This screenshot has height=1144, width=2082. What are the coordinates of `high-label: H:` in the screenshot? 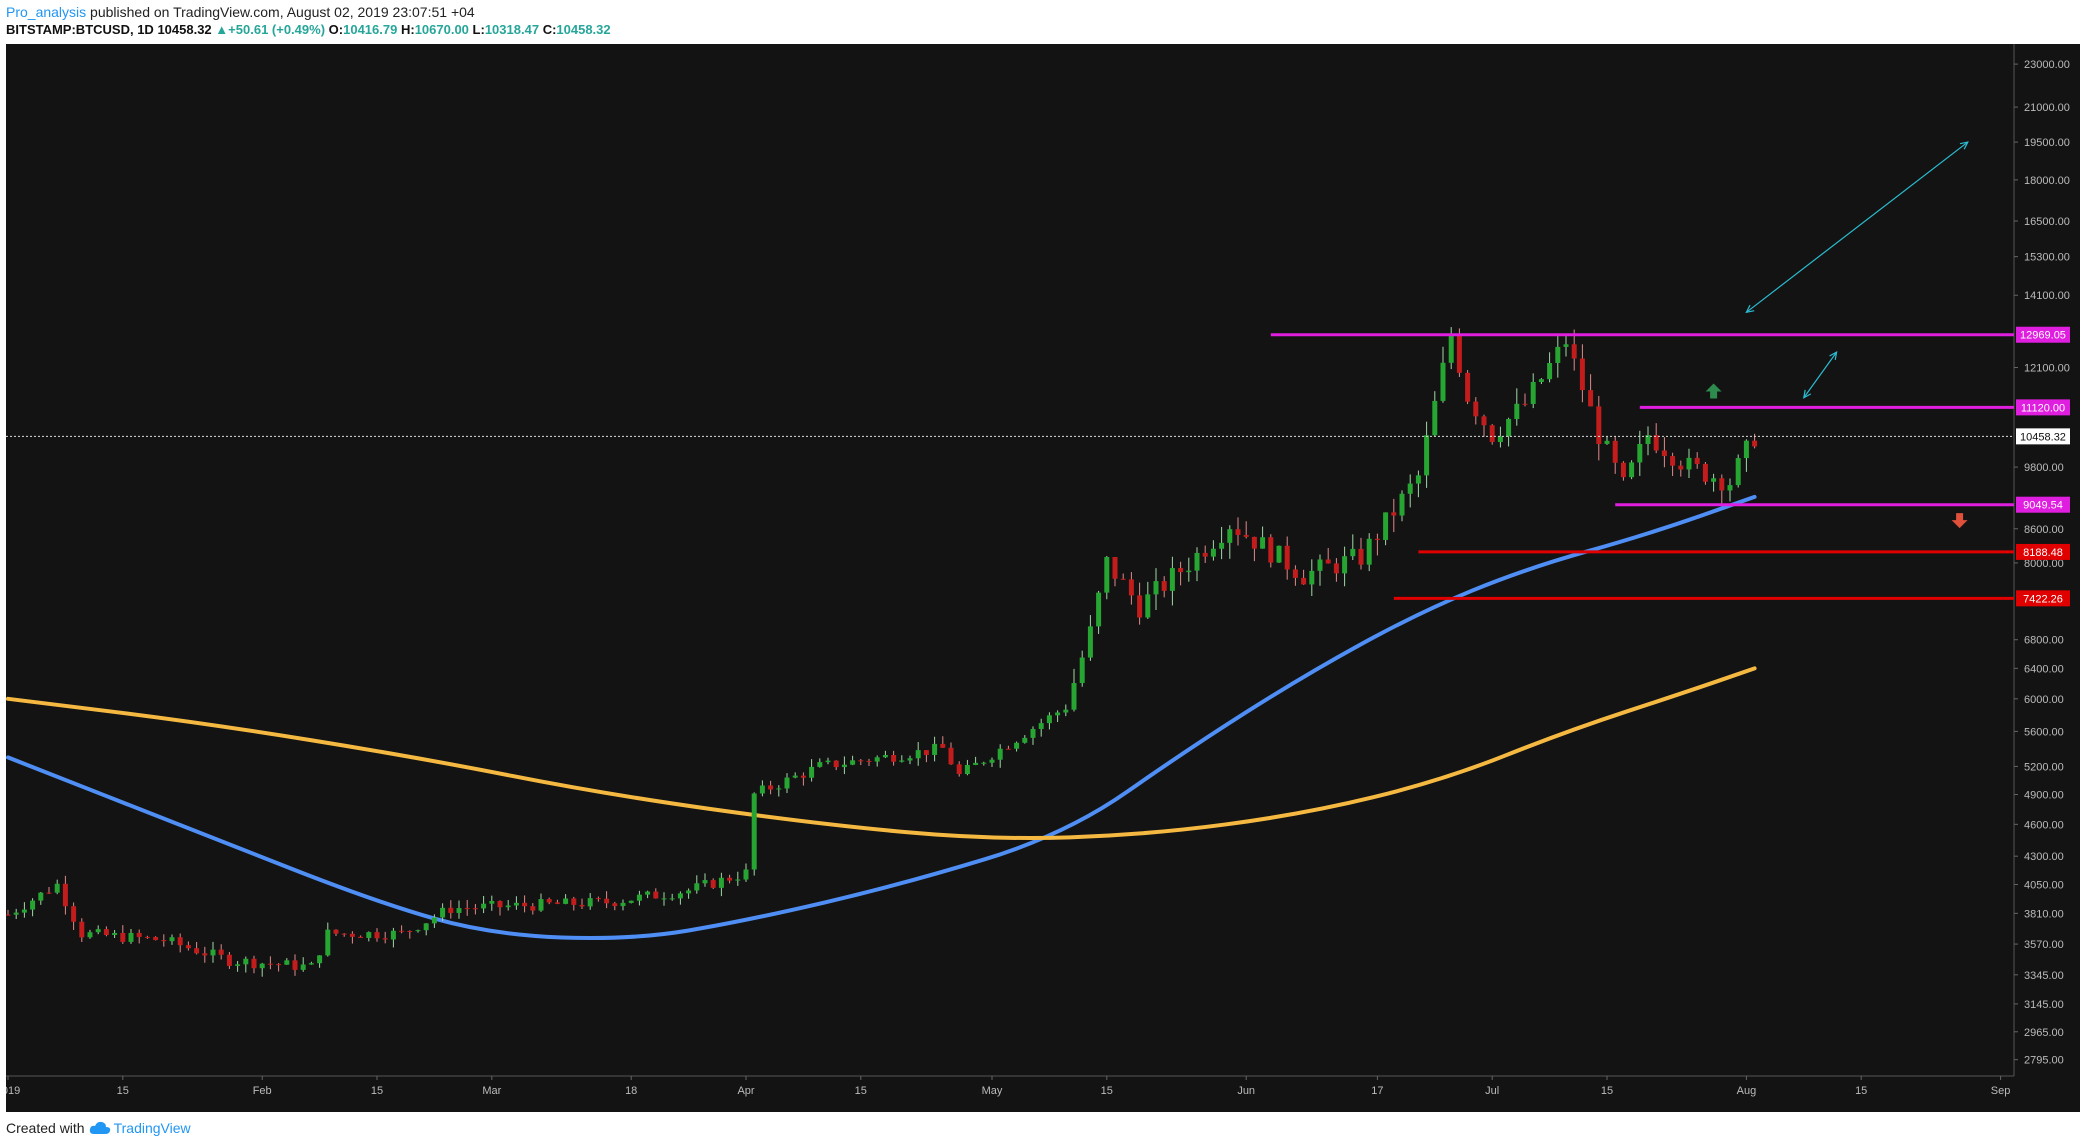 It's located at (407, 29).